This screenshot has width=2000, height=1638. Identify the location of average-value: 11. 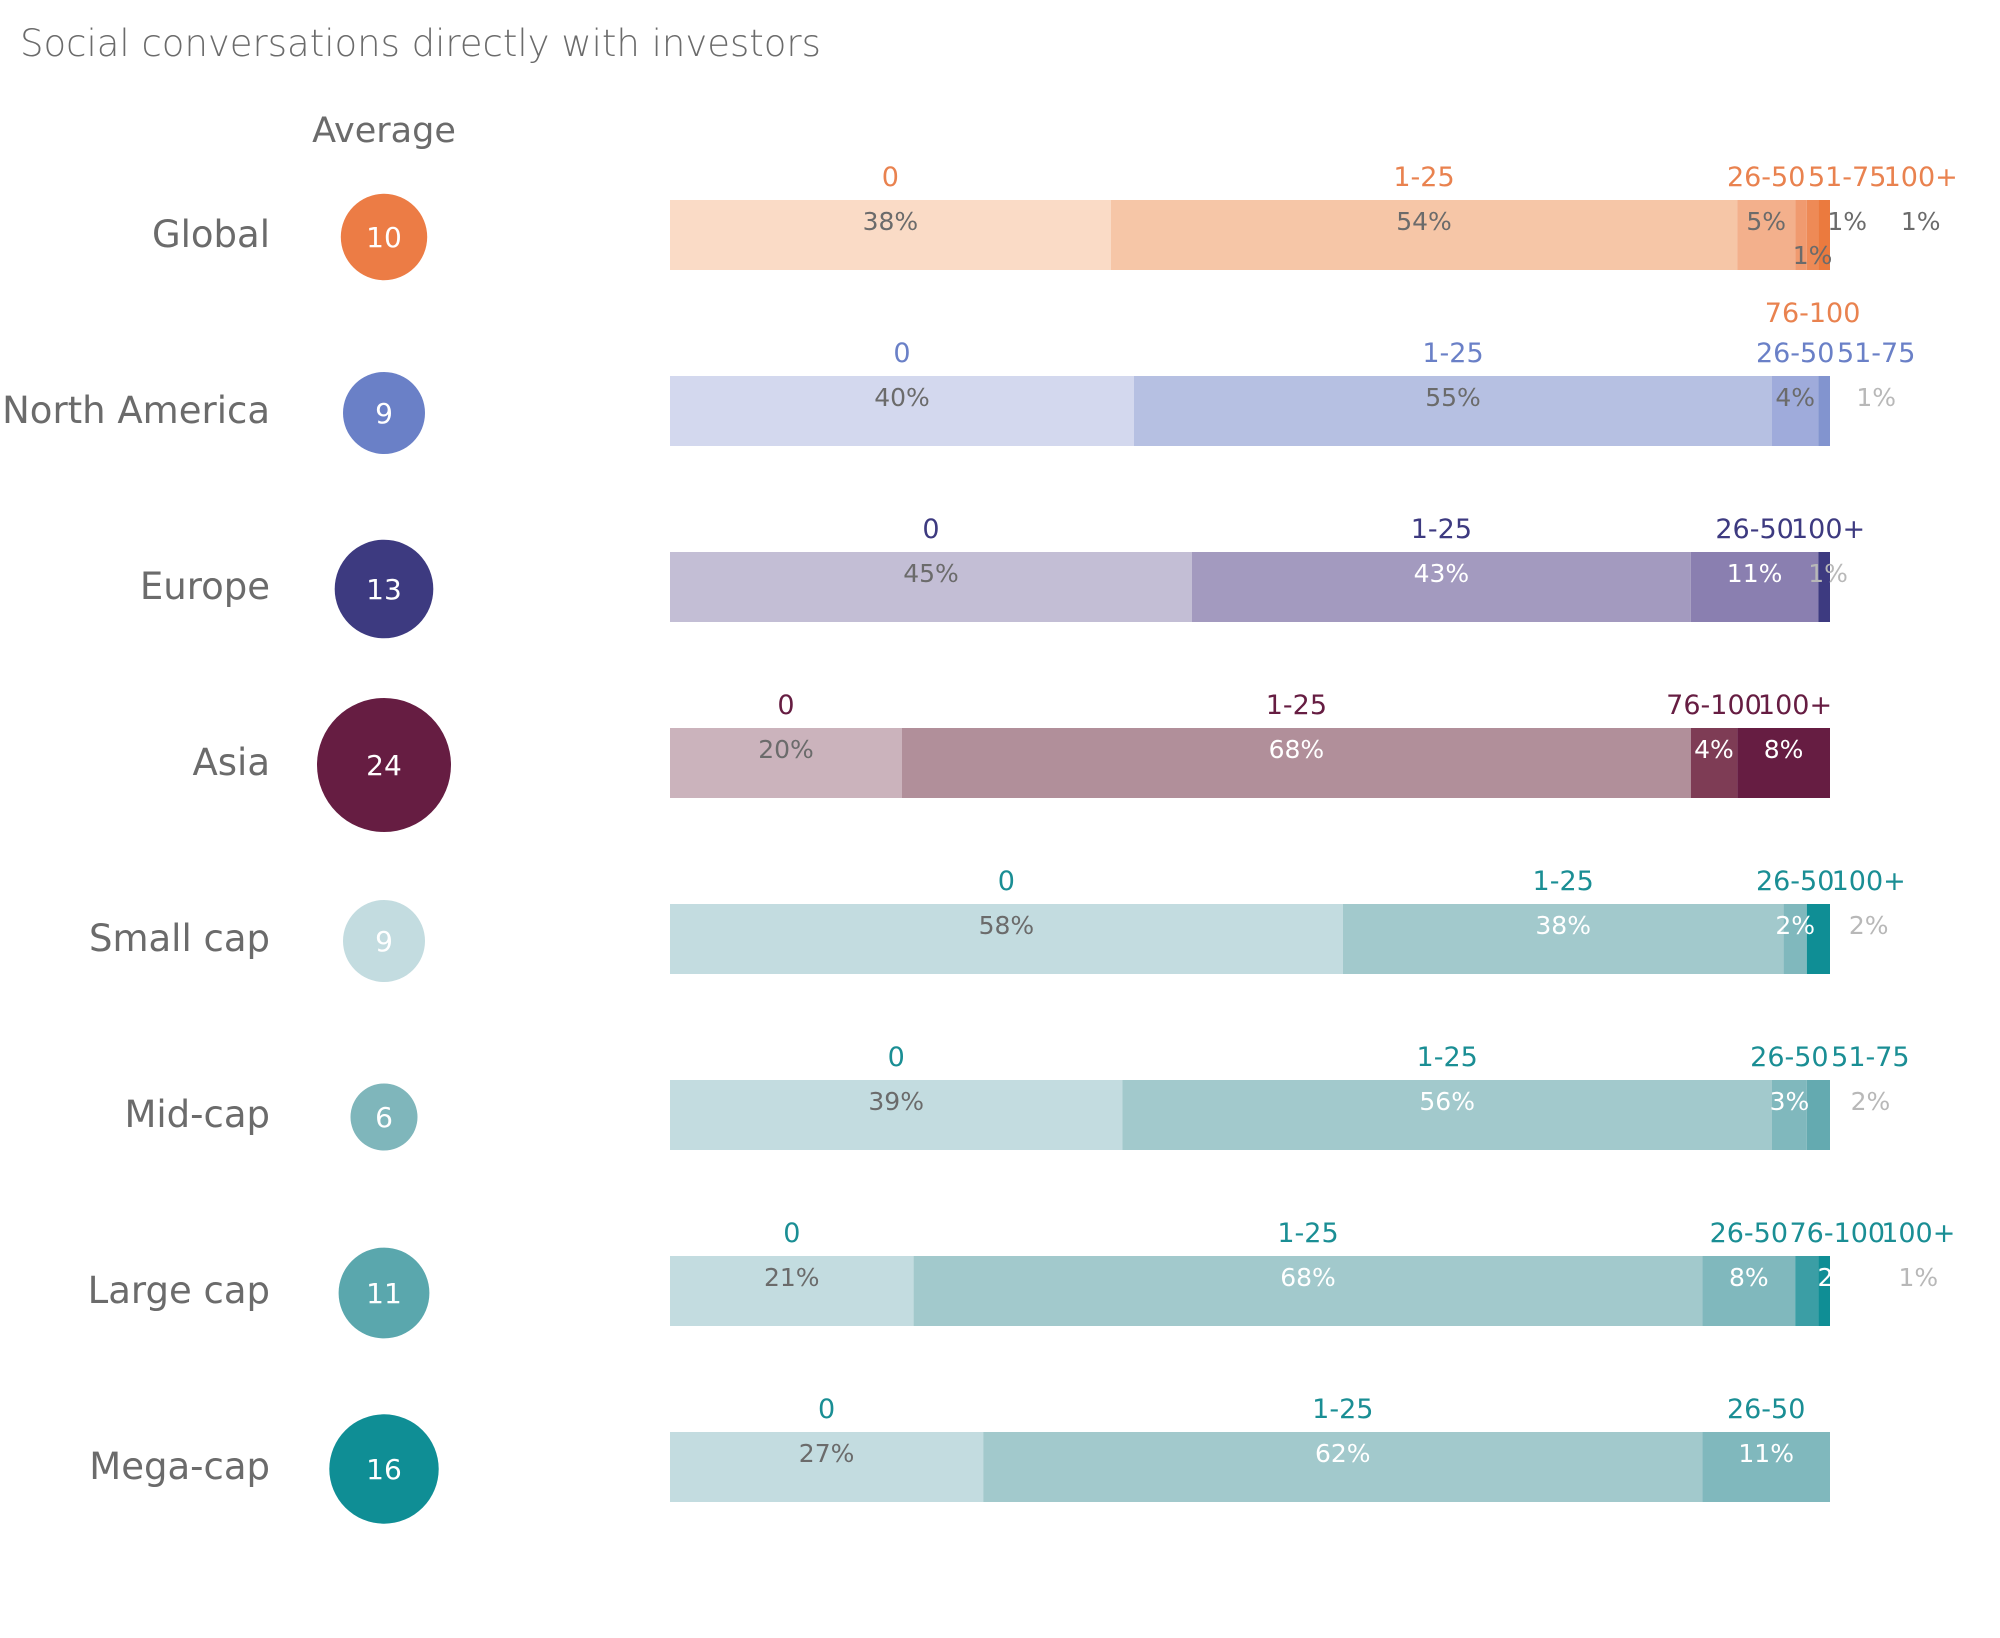
(384, 1293).